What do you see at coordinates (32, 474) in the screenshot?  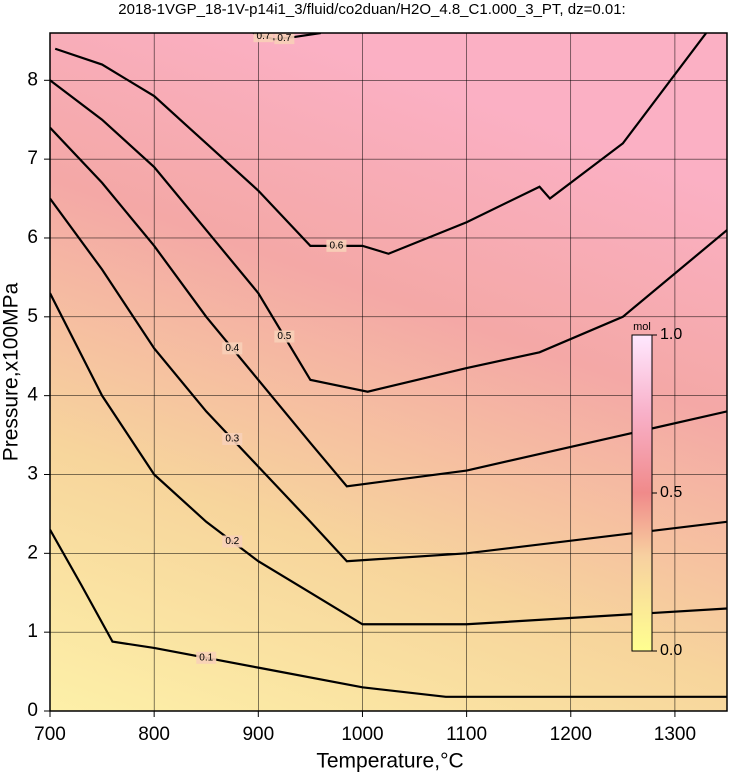 I see `y-tick-label: 3` at bounding box center [32, 474].